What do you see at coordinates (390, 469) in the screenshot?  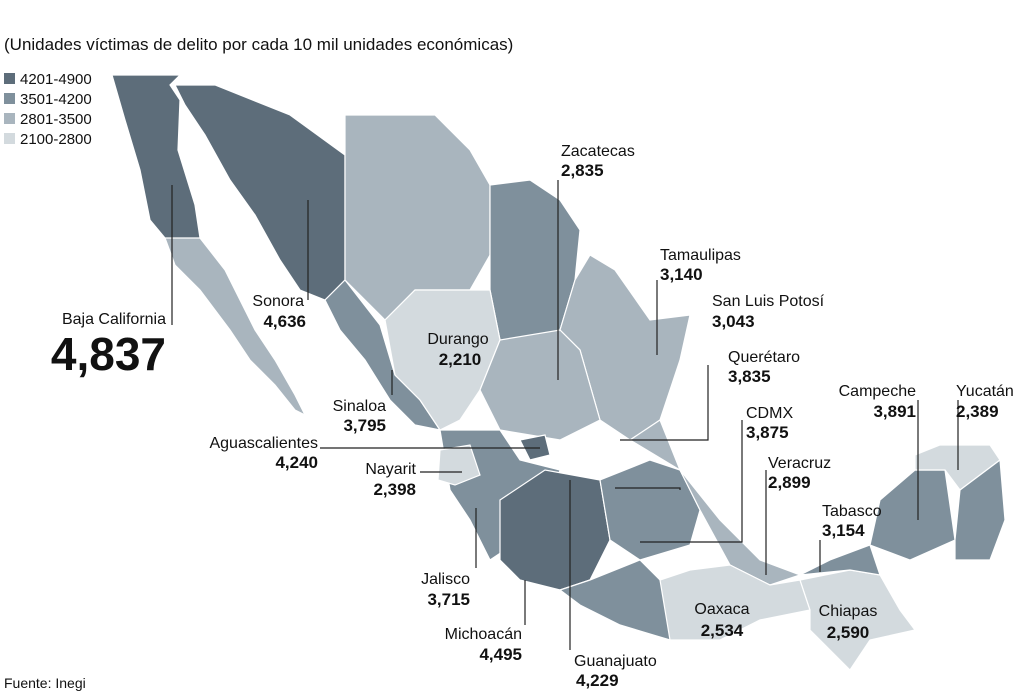 I see `state-name: Nayarit` at bounding box center [390, 469].